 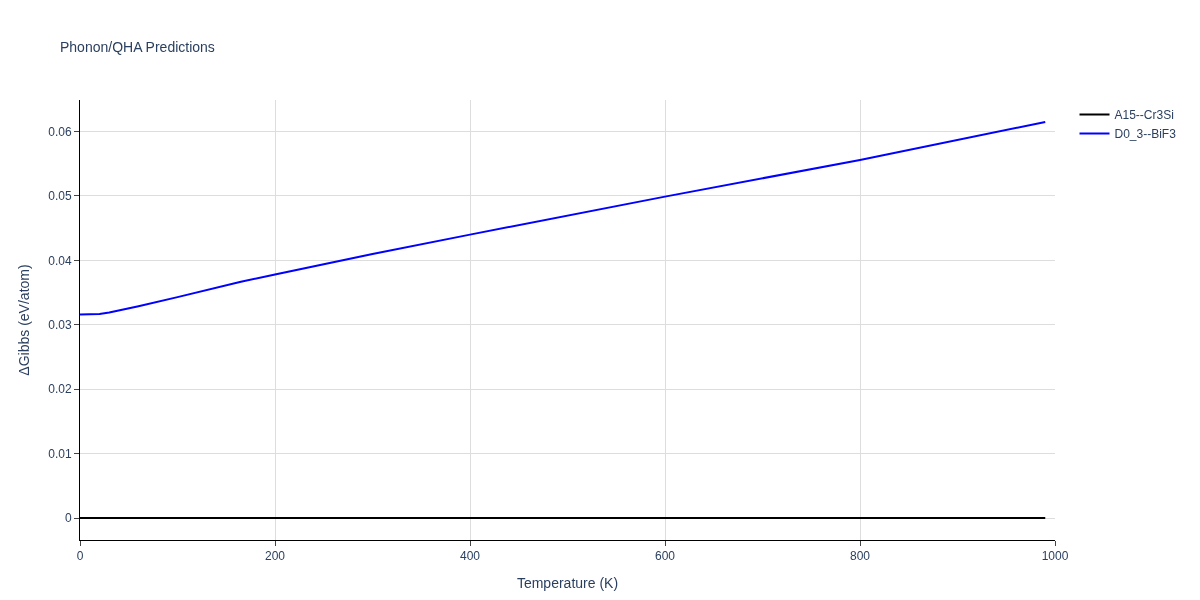 I want to click on y-tick-label: 0.03, so click(x=60, y=325).